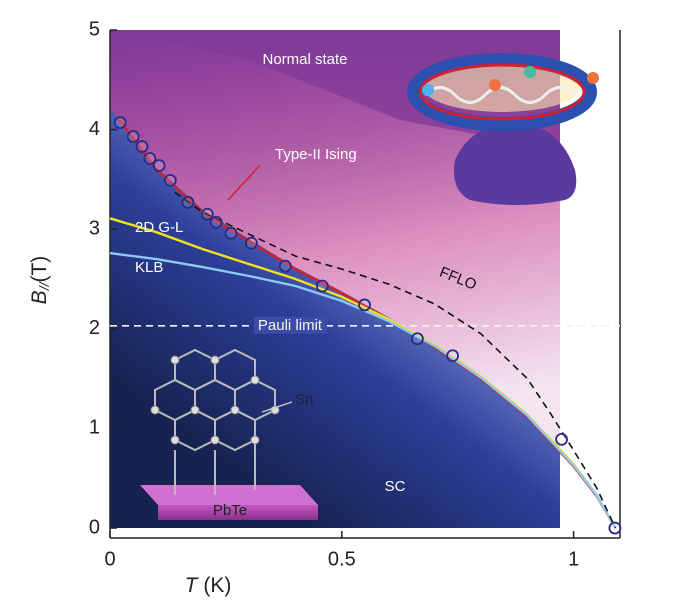 The width and height of the screenshot is (682, 614). What do you see at coordinates (94, 228) in the screenshot?
I see `y-tick-label: 3` at bounding box center [94, 228].